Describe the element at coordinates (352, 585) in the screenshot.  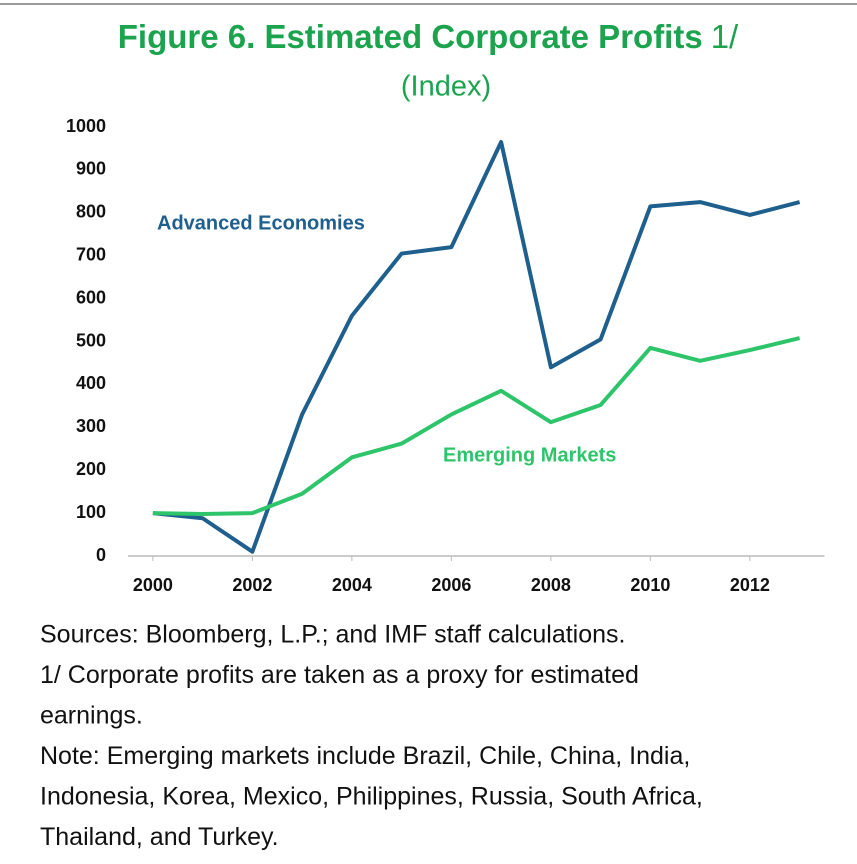
I see `x-tick-label: 2004` at that location.